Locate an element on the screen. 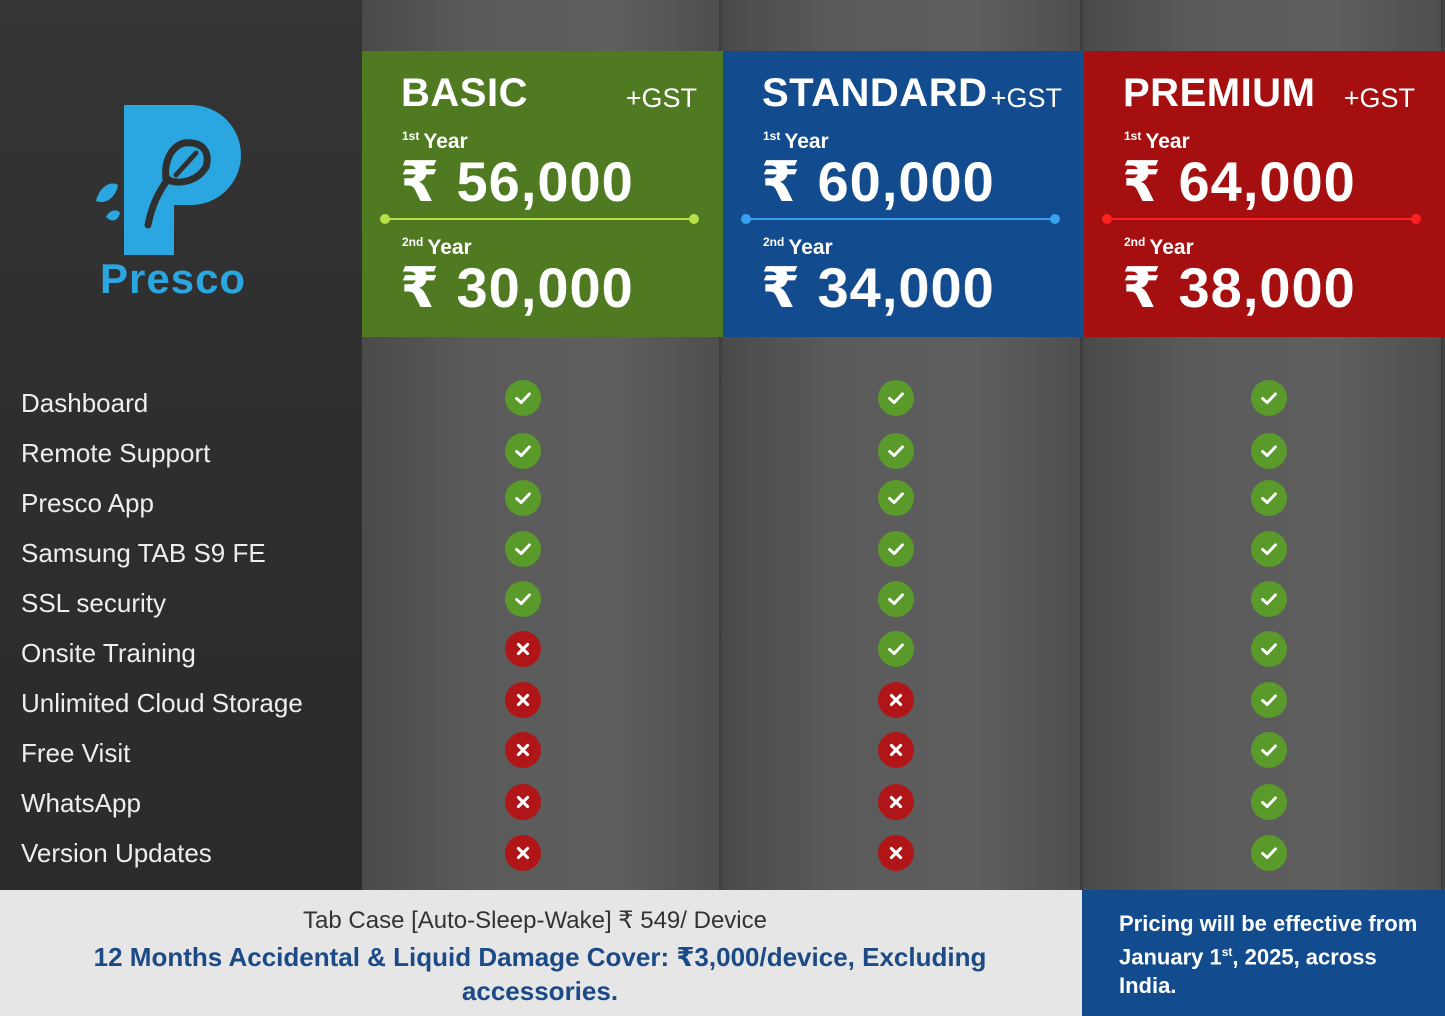  feature-label: Remote Support is located at coordinates (116, 453).